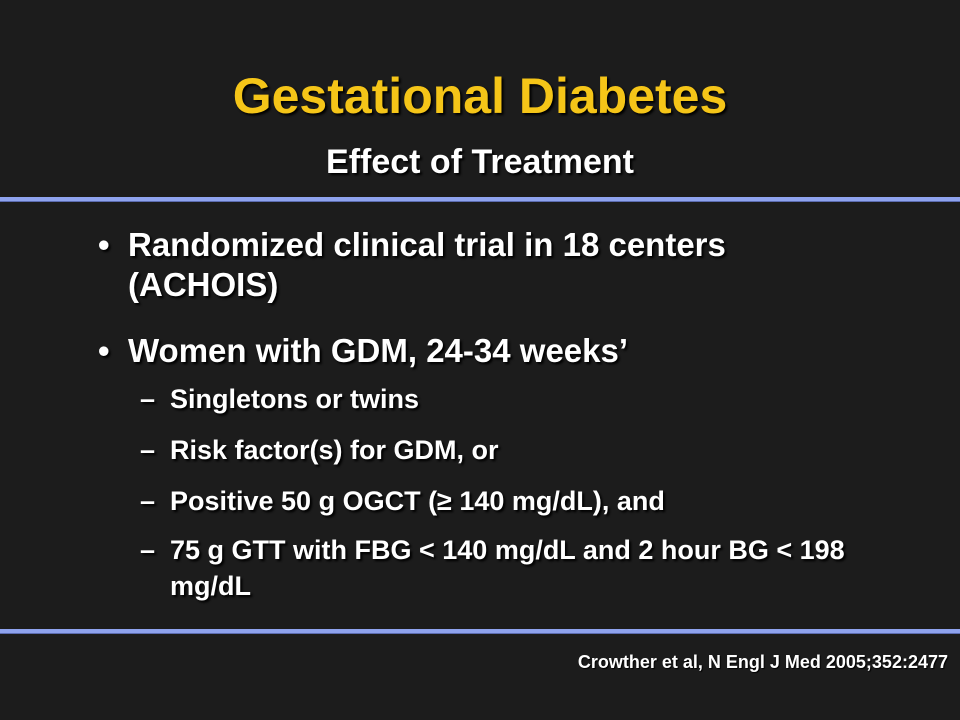 The width and height of the screenshot is (960, 720). Describe the element at coordinates (480, 631) in the screenshot. I see `bottom-divider` at that location.